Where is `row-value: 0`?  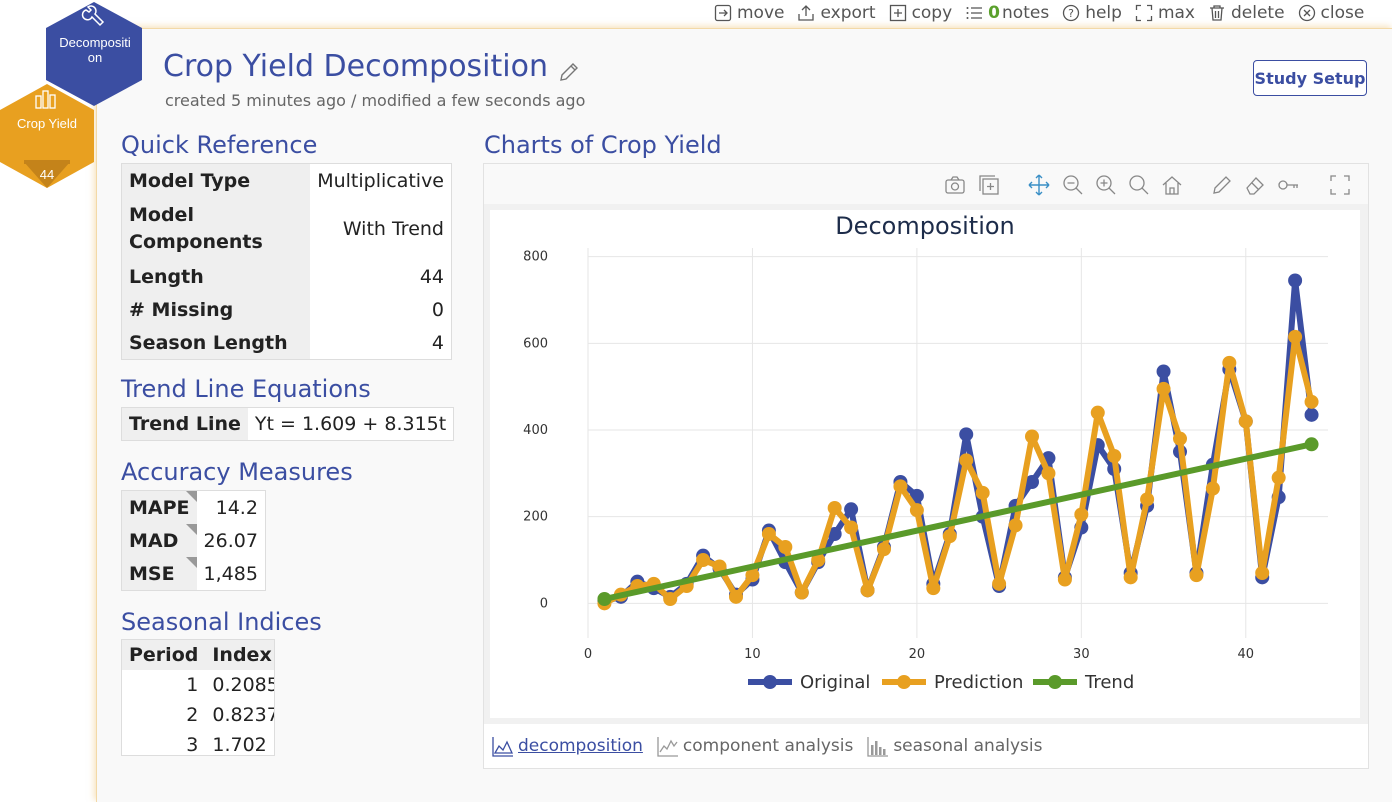 row-value: 0 is located at coordinates (381, 309).